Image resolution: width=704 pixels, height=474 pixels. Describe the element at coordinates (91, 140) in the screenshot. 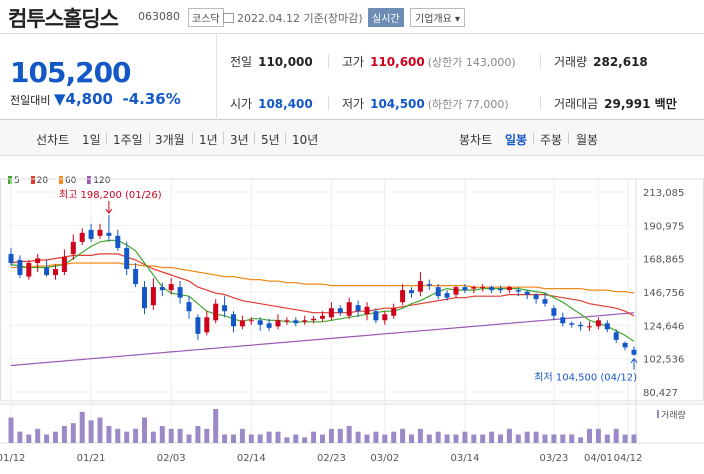

I see `period-1d: 1일` at that location.